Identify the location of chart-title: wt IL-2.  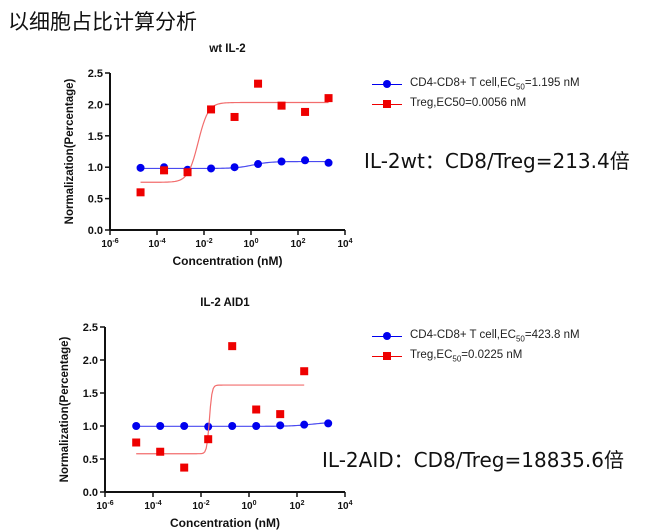
(226, 49).